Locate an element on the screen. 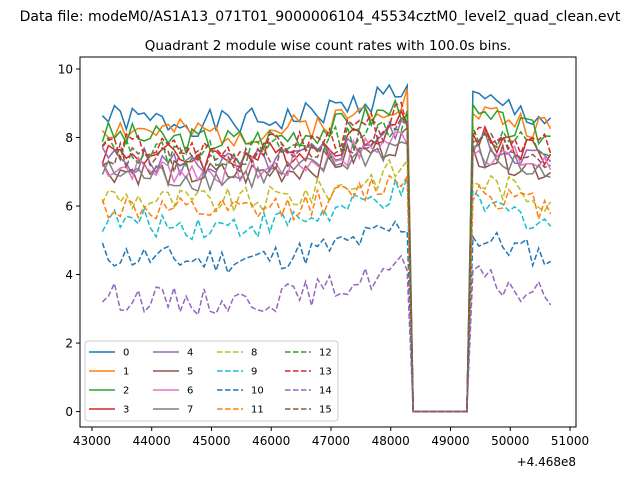 This screenshot has width=640, height=480. y-tick-label: 0 is located at coordinates (69, 412).